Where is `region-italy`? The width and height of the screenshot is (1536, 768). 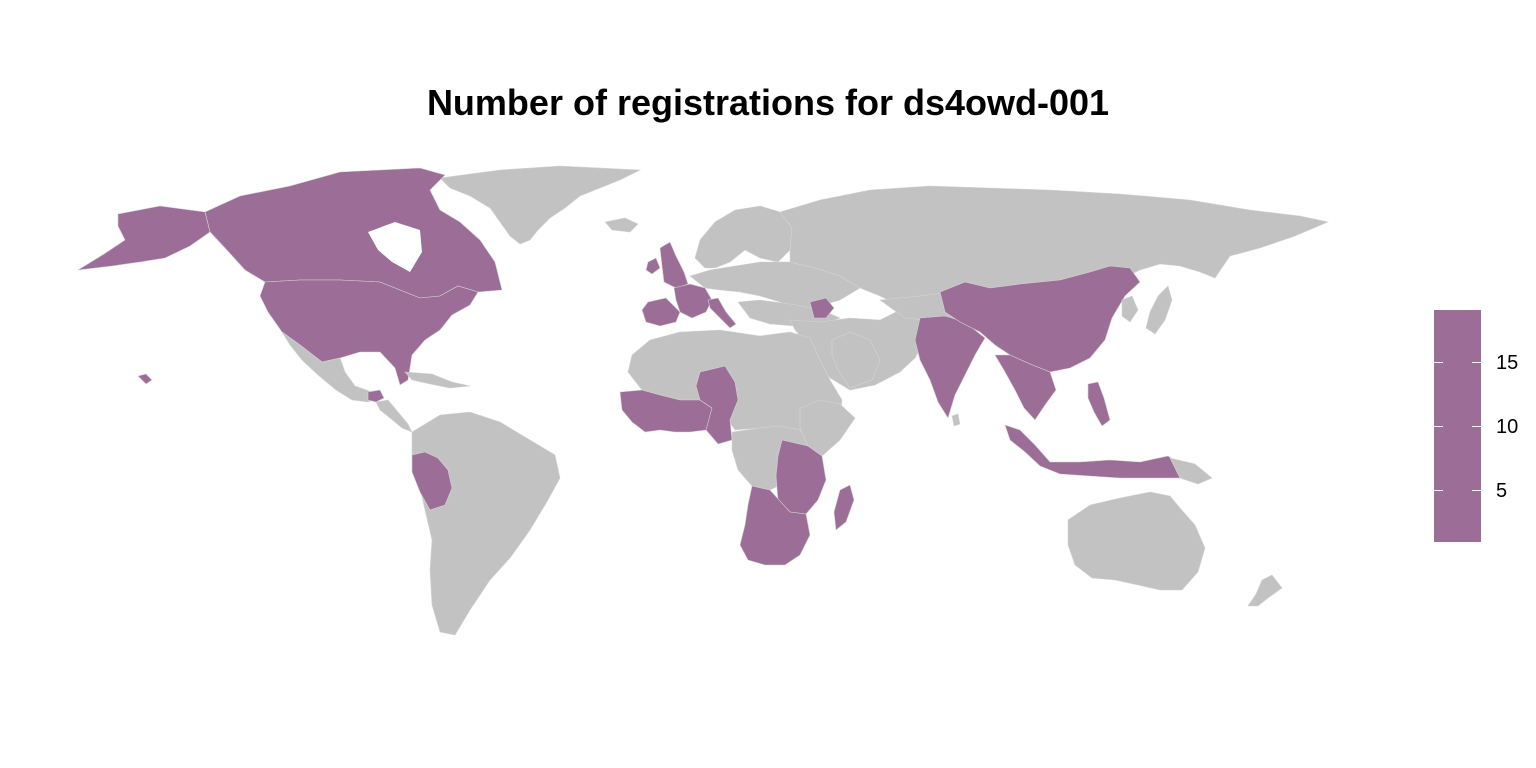
region-italy is located at coordinates (722, 313).